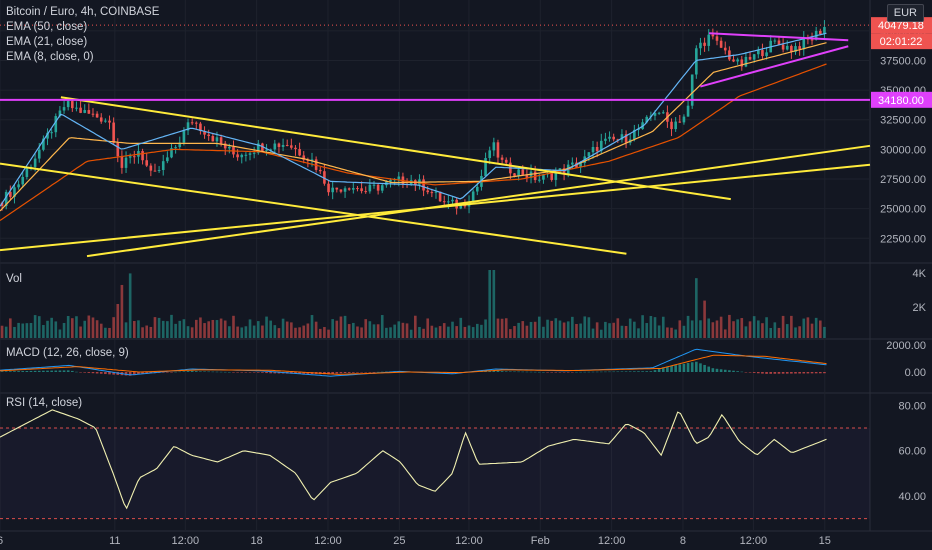 The height and width of the screenshot is (550, 932). What do you see at coordinates (903, 210) in the screenshot?
I see `price-tick-label: 25000.00` at bounding box center [903, 210].